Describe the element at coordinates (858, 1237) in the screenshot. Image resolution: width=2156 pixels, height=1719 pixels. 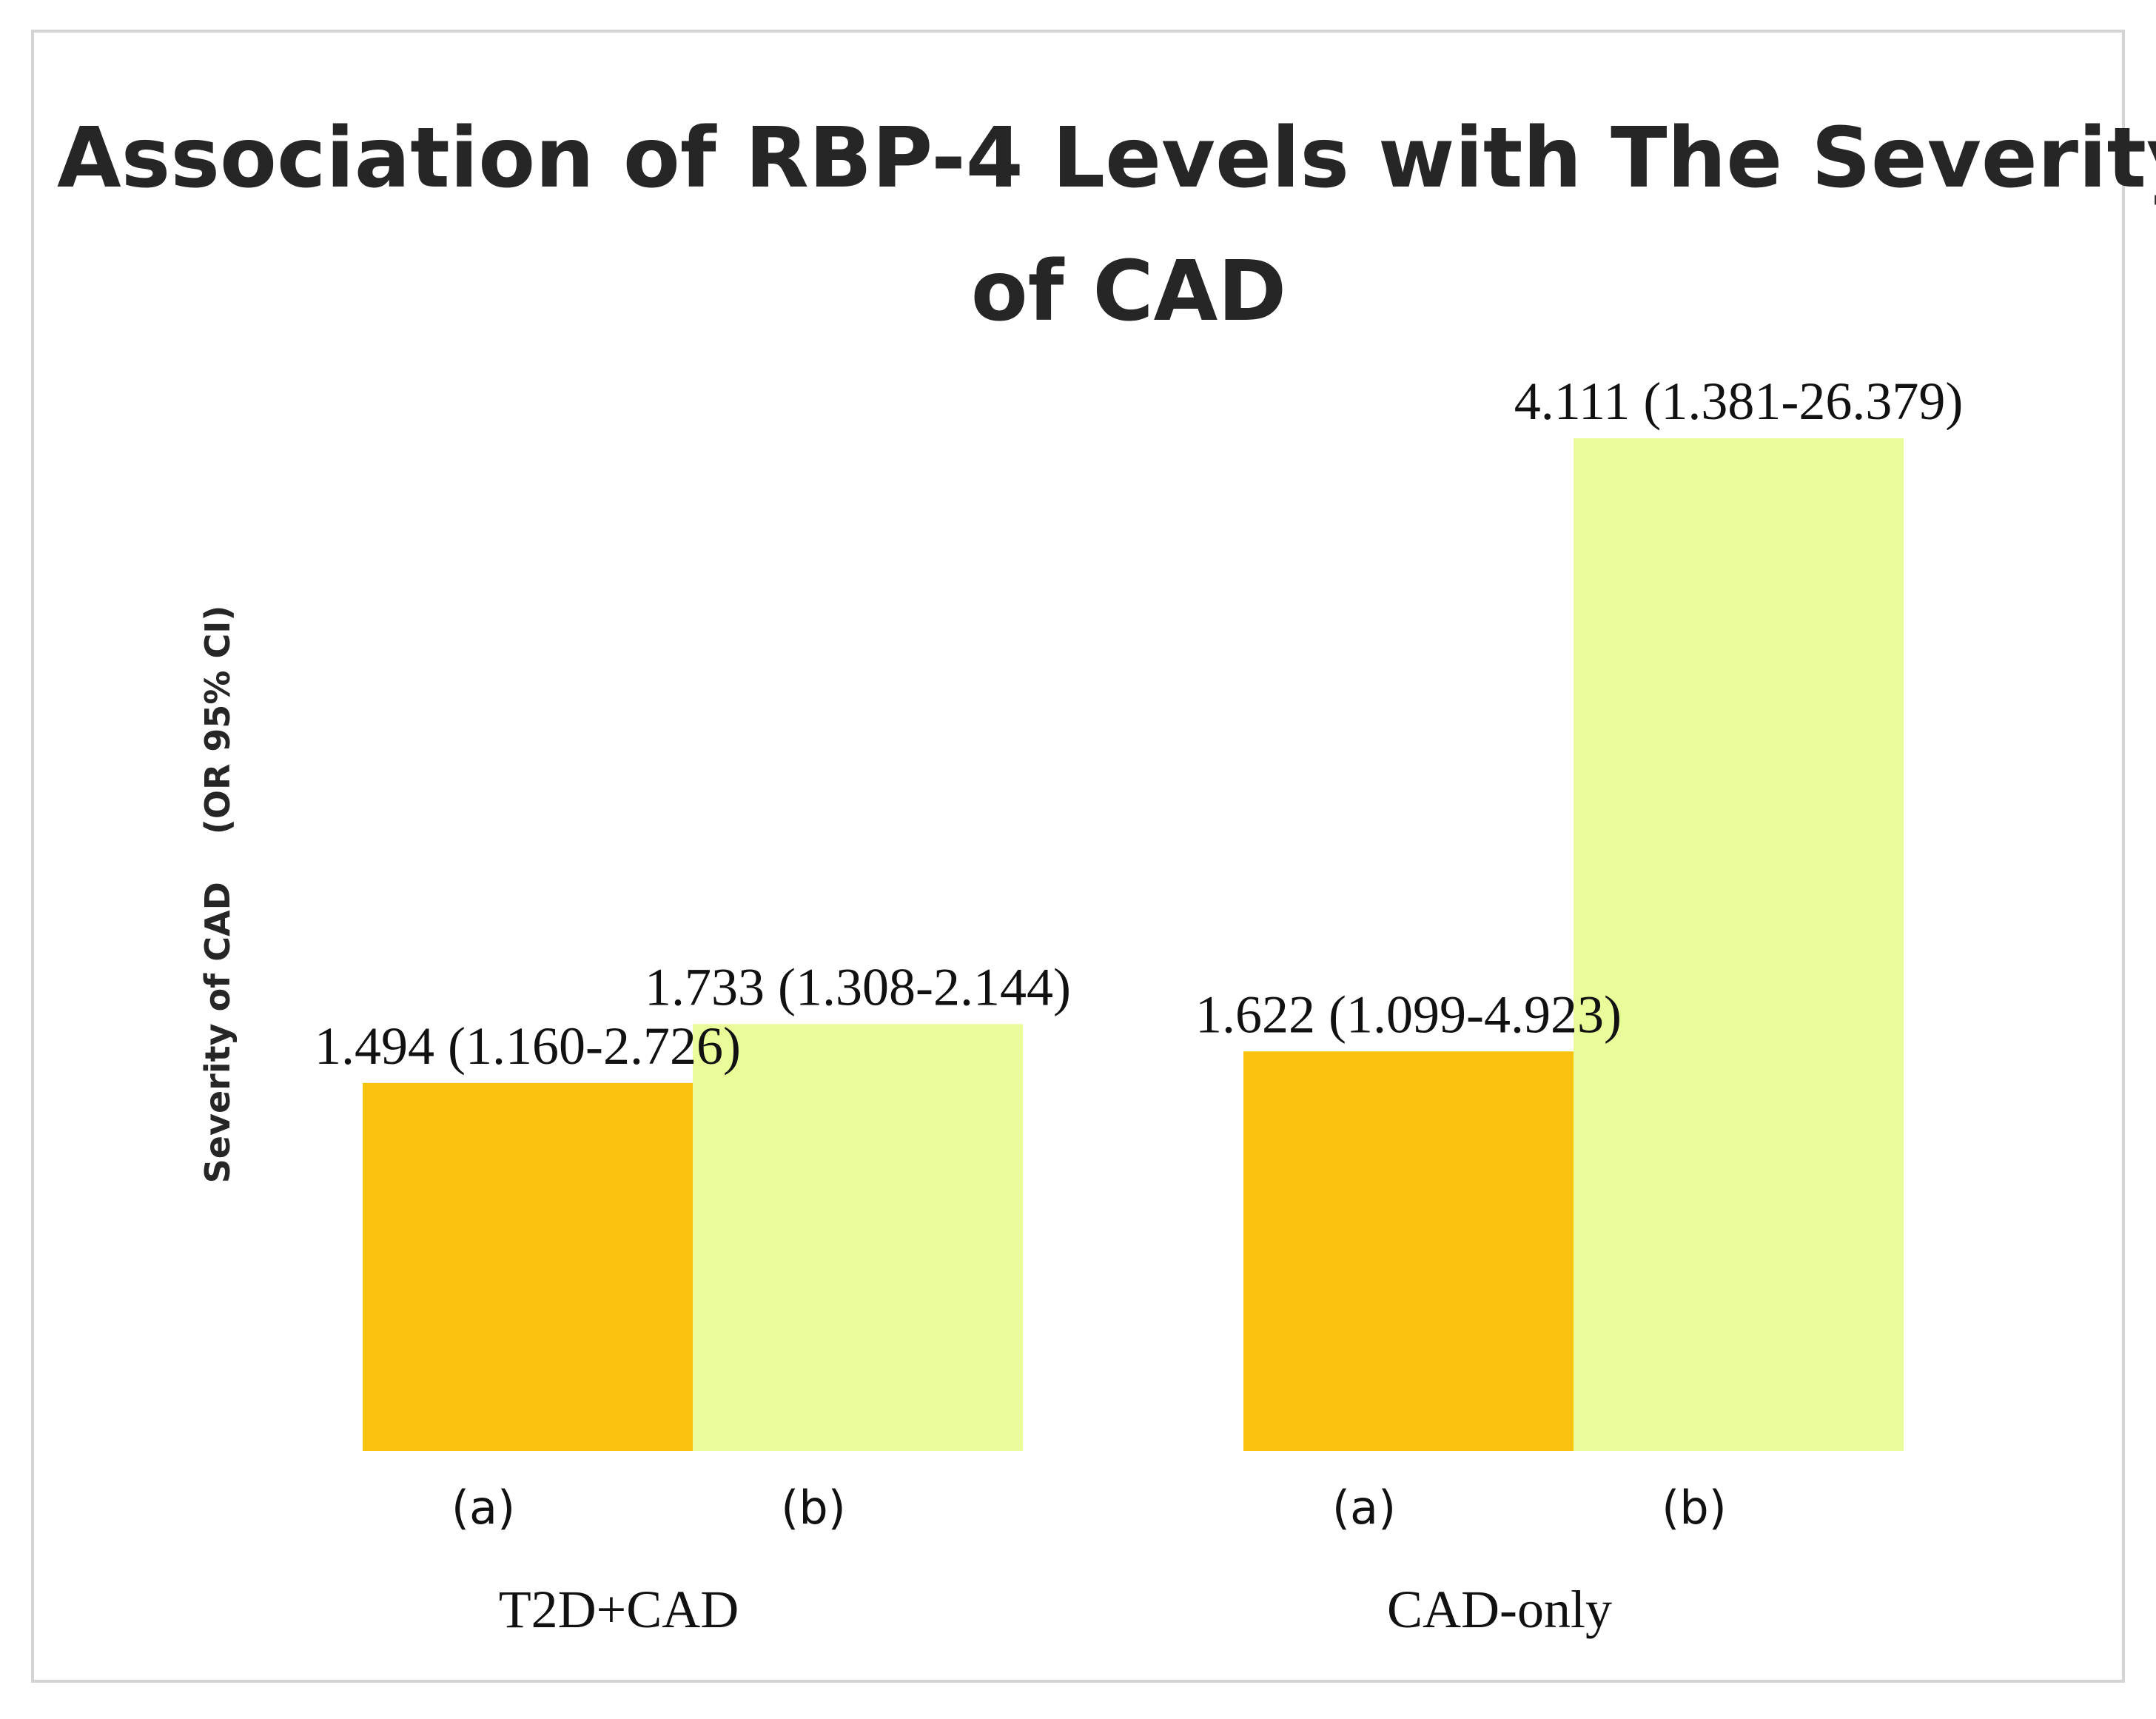
I see `bar-t2d-cad-b` at that location.